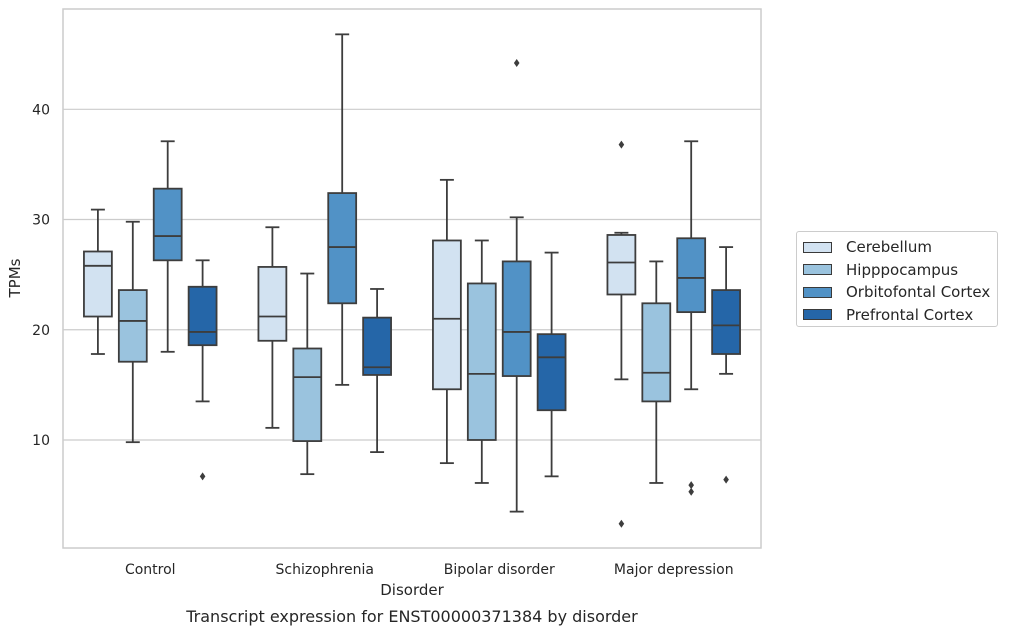 The image size is (1009, 634). What do you see at coordinates (726, 365) in the screenshot?
I see `box-prefrontal-cortex-major-depression` at bounding box center [726, 365].